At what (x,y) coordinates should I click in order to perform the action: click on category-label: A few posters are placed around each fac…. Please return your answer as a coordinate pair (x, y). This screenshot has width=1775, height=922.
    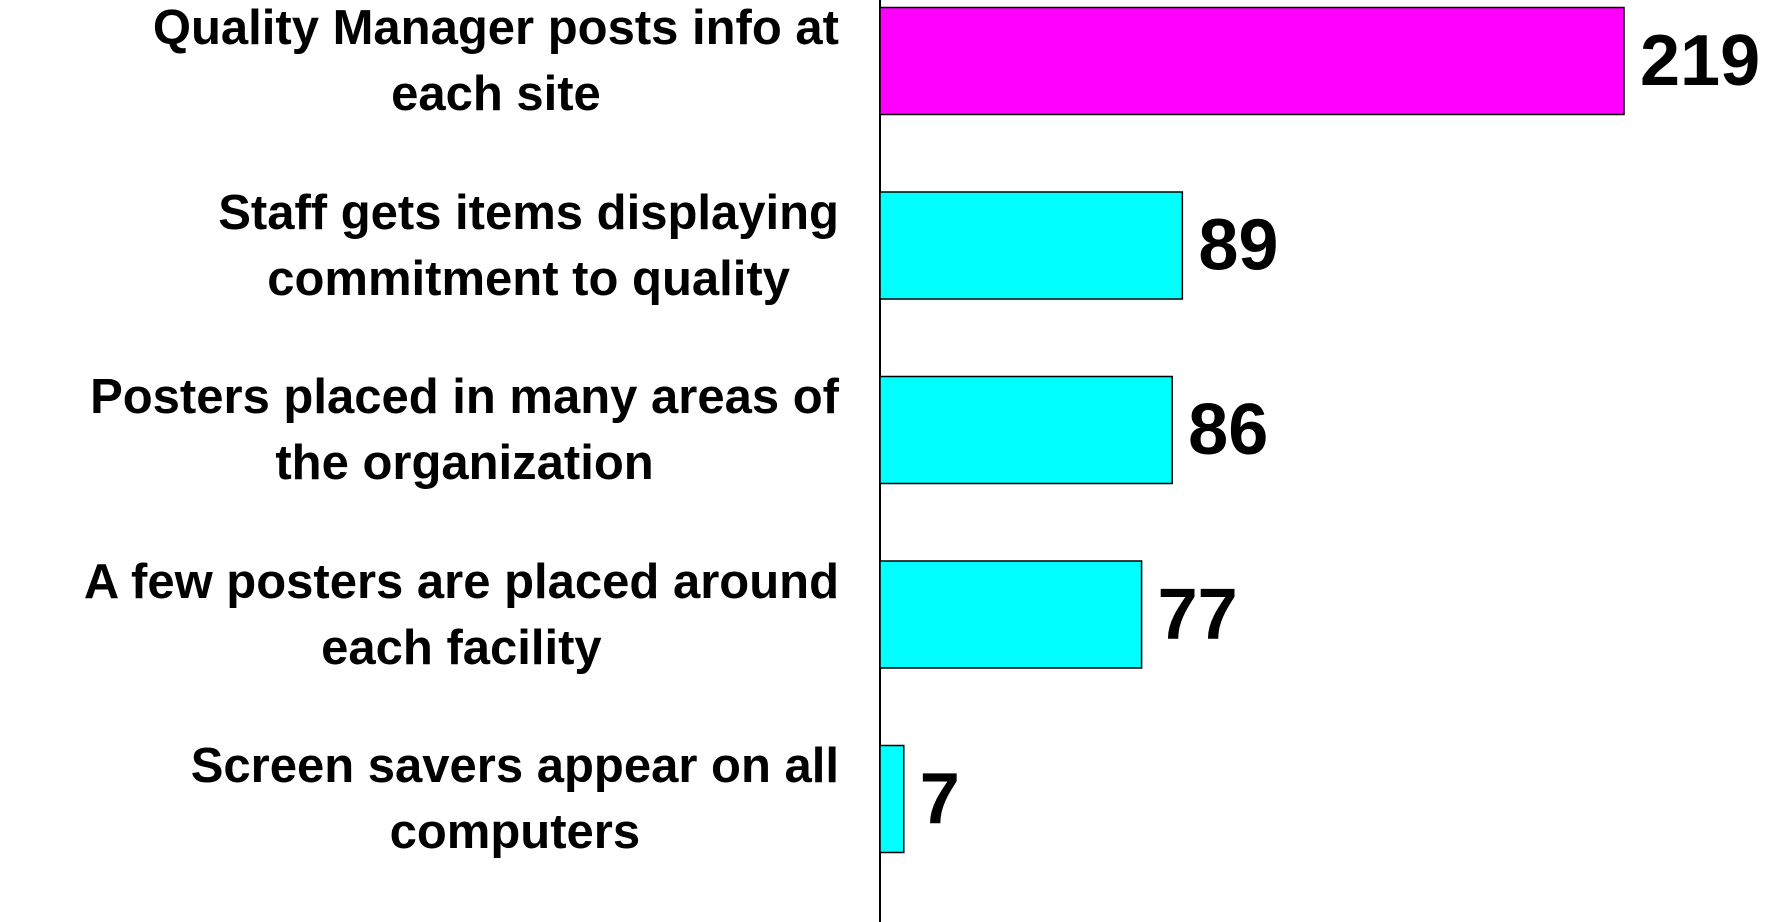
    Looking at the image, I should click on (461, 614).